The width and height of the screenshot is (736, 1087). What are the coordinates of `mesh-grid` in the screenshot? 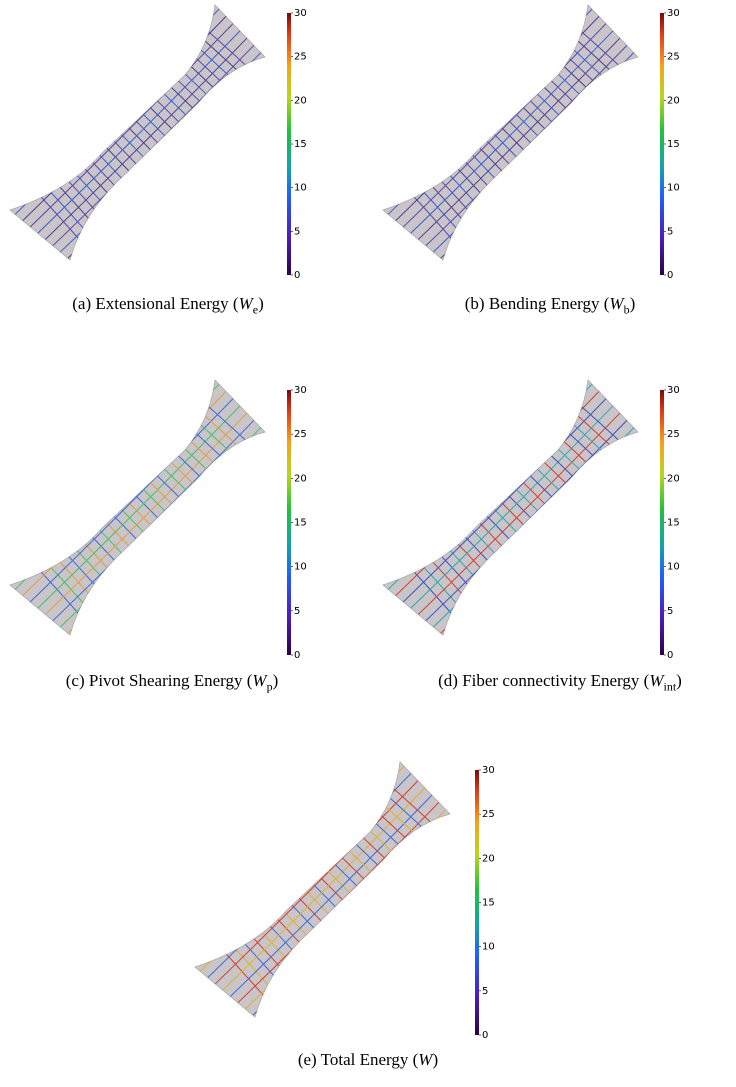 It's located at (510, 132).